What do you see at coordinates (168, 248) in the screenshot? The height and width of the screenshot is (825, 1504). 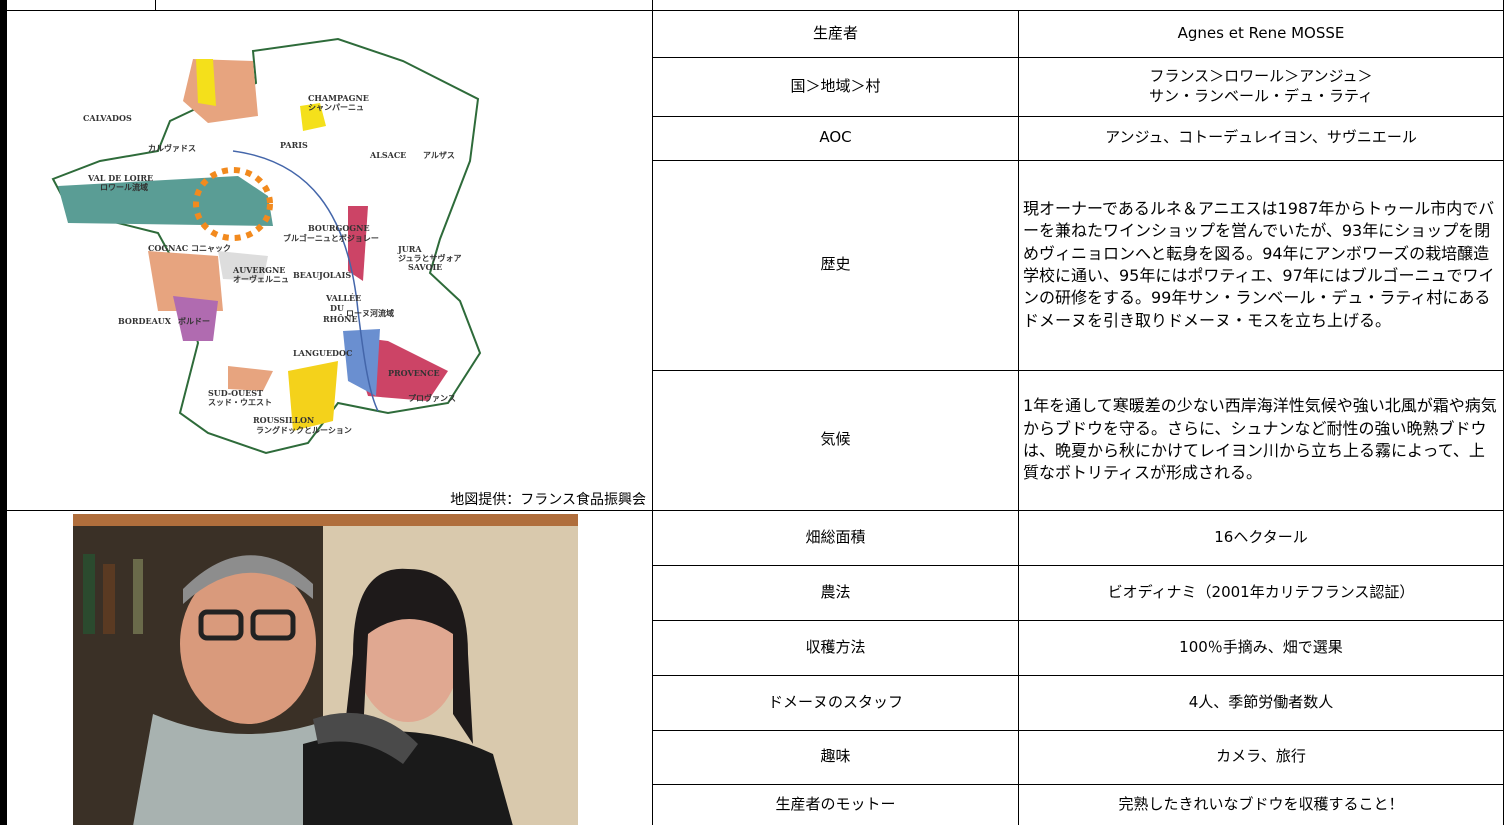 I see `map-label: COGNAC` at bounding box center [168, 248].